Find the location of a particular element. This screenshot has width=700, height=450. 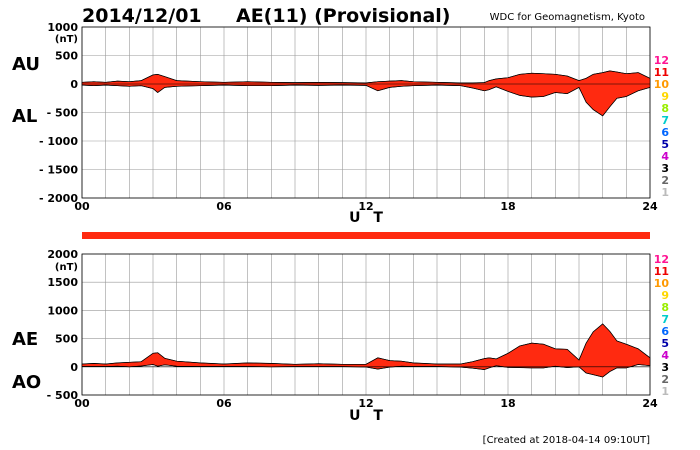

y-tick-label: 1500 is located at coordinates (62, 282).